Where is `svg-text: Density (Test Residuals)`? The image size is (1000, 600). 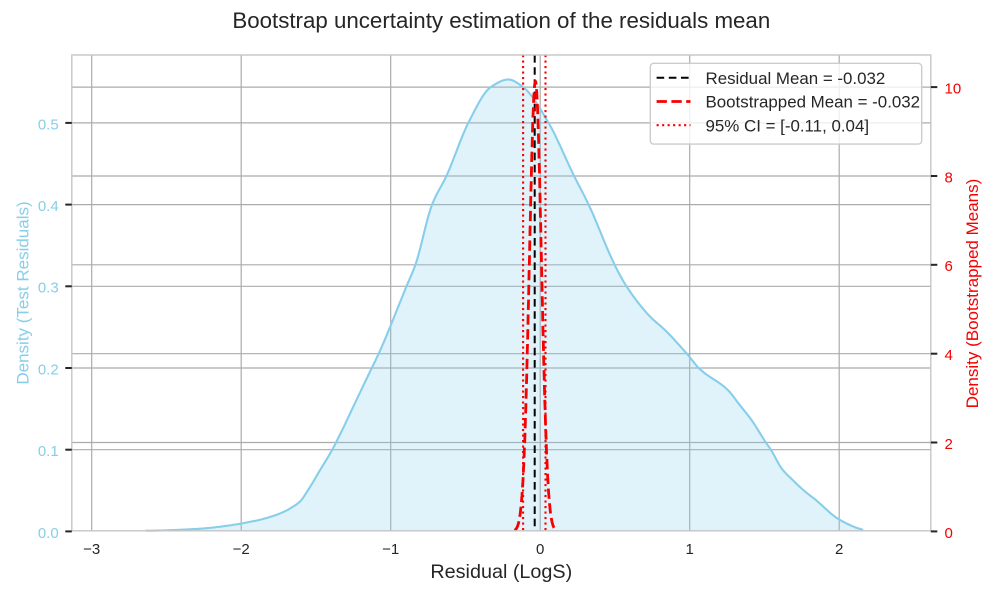 svg-text: Density (Test Residuals) is located at coordinates (23, 292).